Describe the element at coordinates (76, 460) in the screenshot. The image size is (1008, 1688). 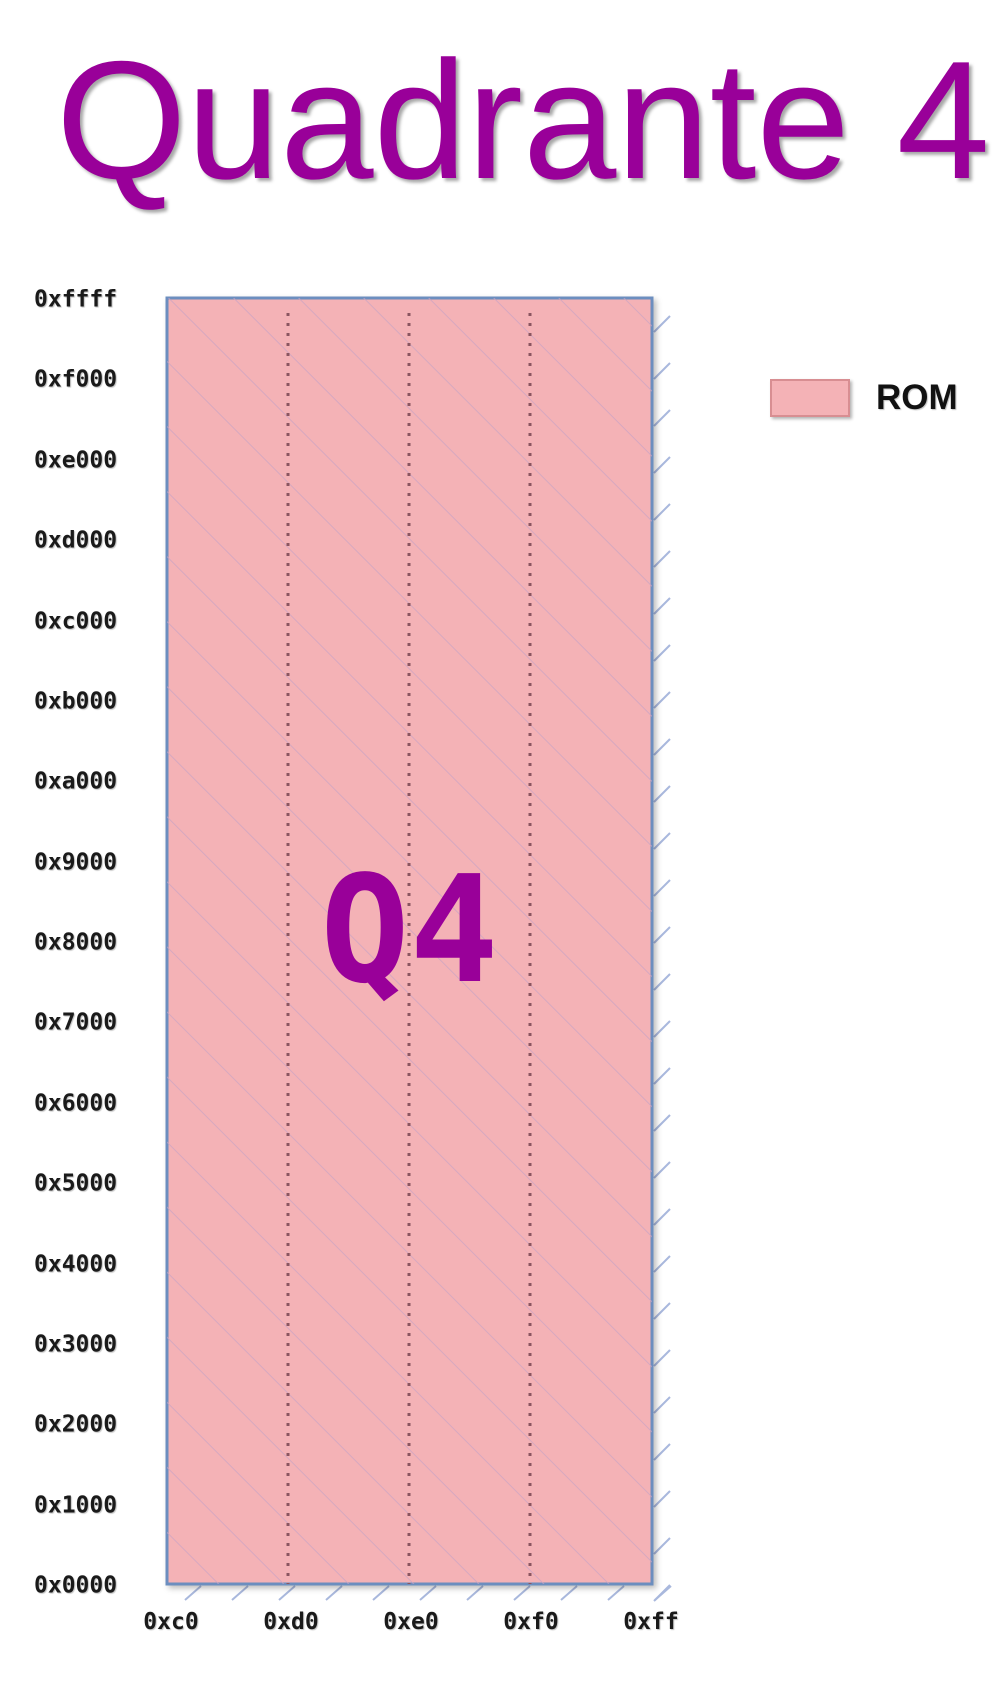
I see `y-tick-label: 0xe000` at that location.